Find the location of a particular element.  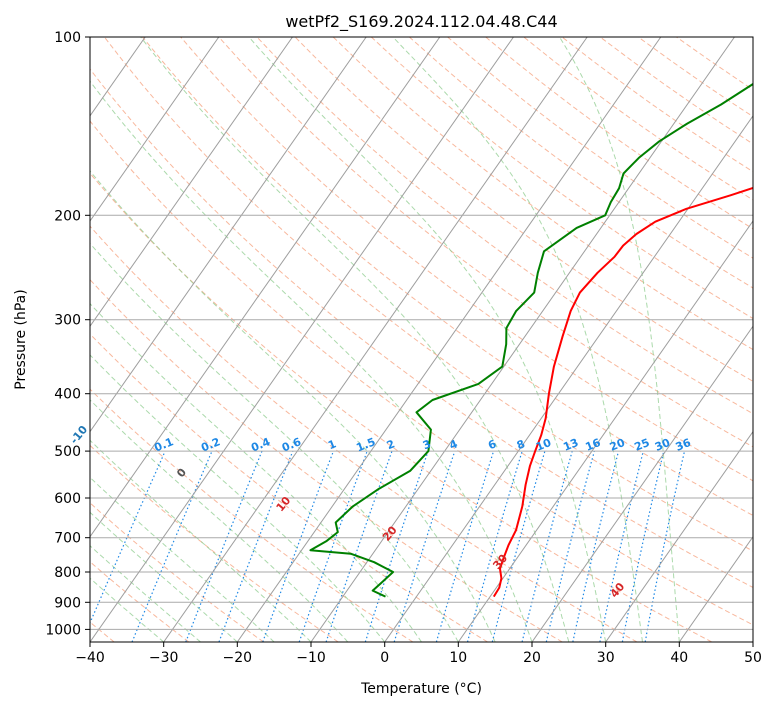

x-tick-label: 50 is located at coordinates (753, 658).